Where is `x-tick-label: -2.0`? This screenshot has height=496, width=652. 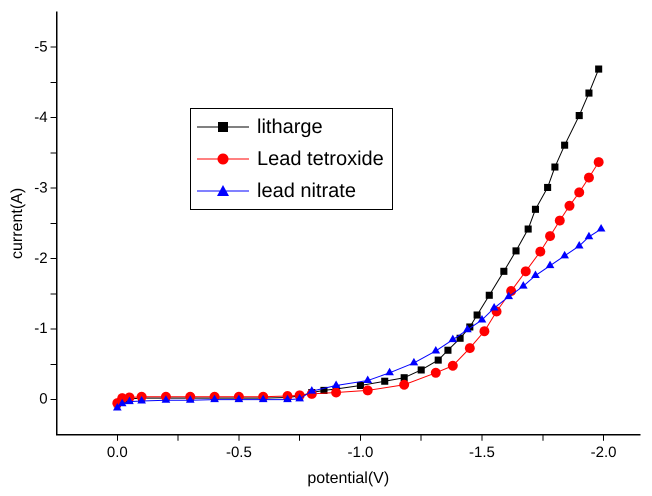 x-tick-label: -2.0 is located at coordinates (603, 452).